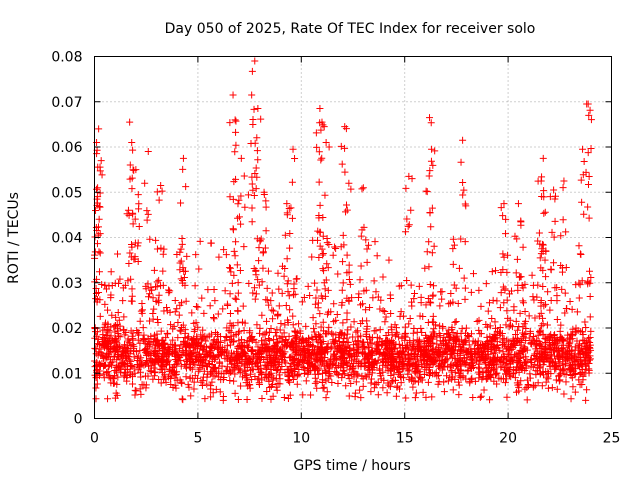  Describe the element at coordinates (508, 439) in the screenshot. I see `x-tick-label: 20` at that location.